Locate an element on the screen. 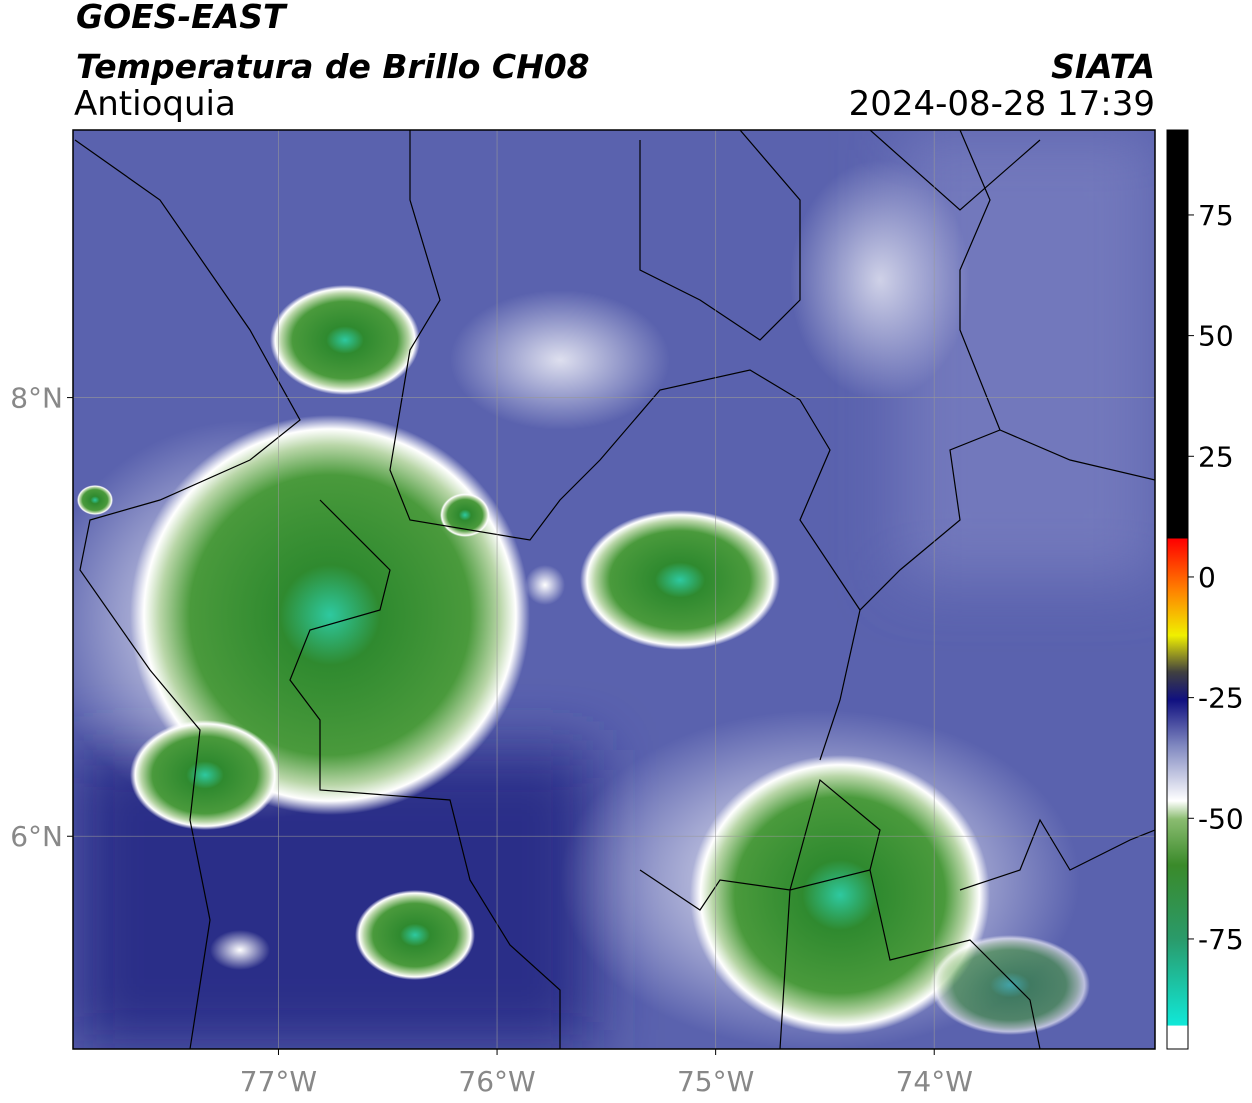 The width and height of the screenshot is (1252, 1103). x-tick-label: 77°W is located at coordinates (278, 1081).